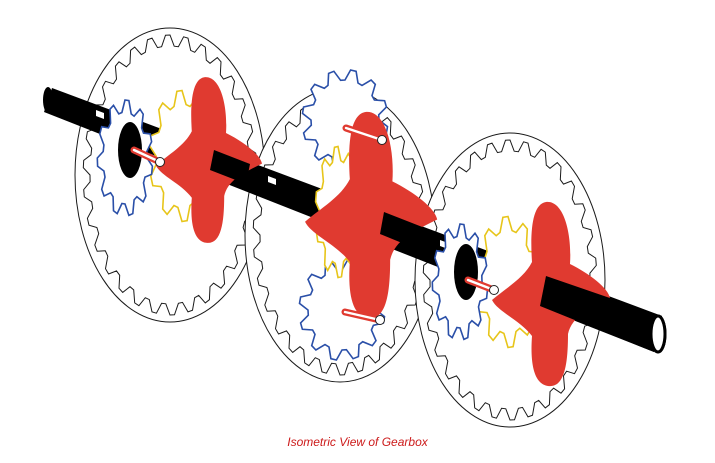  I want to click on shaft-end-left, so click(48, 100).